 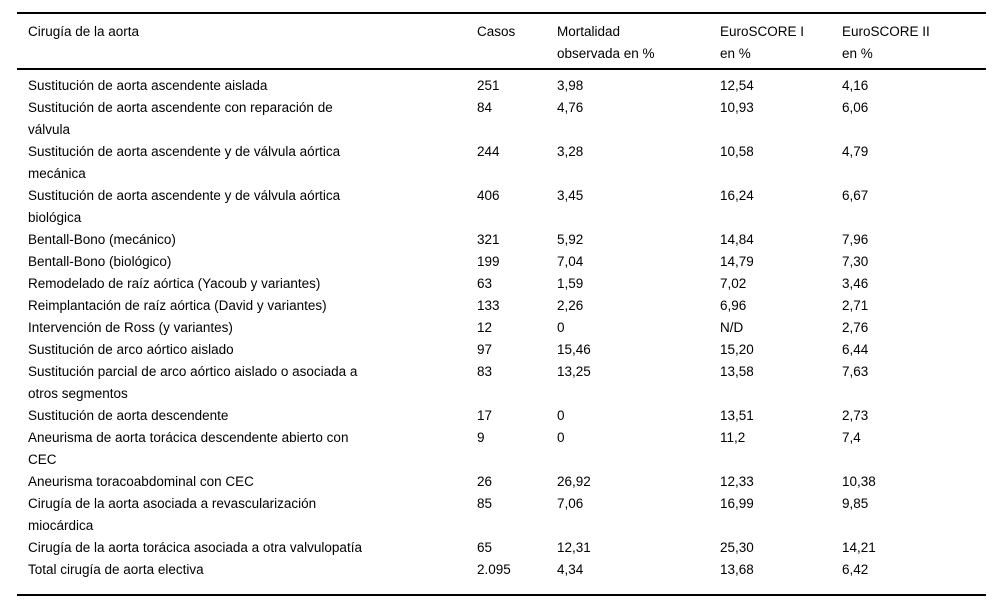 I want to click on column-header-euroscore-1: EuroSCORE I en %, so click(x=762, y=42).